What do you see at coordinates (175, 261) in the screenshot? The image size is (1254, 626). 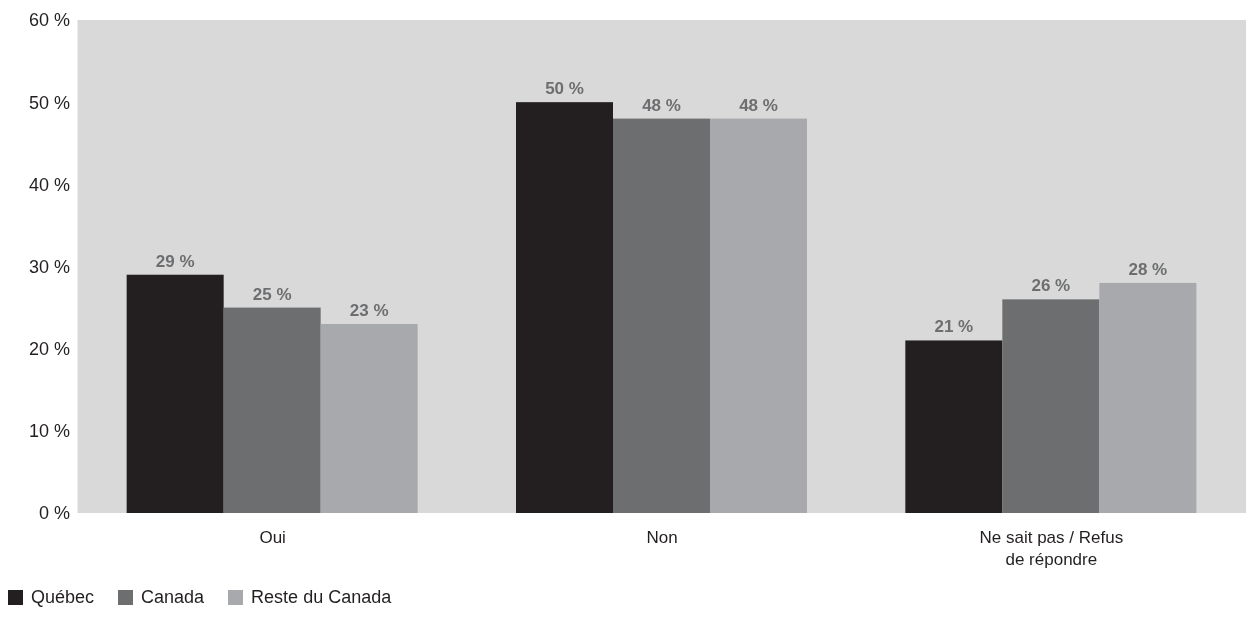 I see `data-label: 29 %` at bounding box center [175, 261].